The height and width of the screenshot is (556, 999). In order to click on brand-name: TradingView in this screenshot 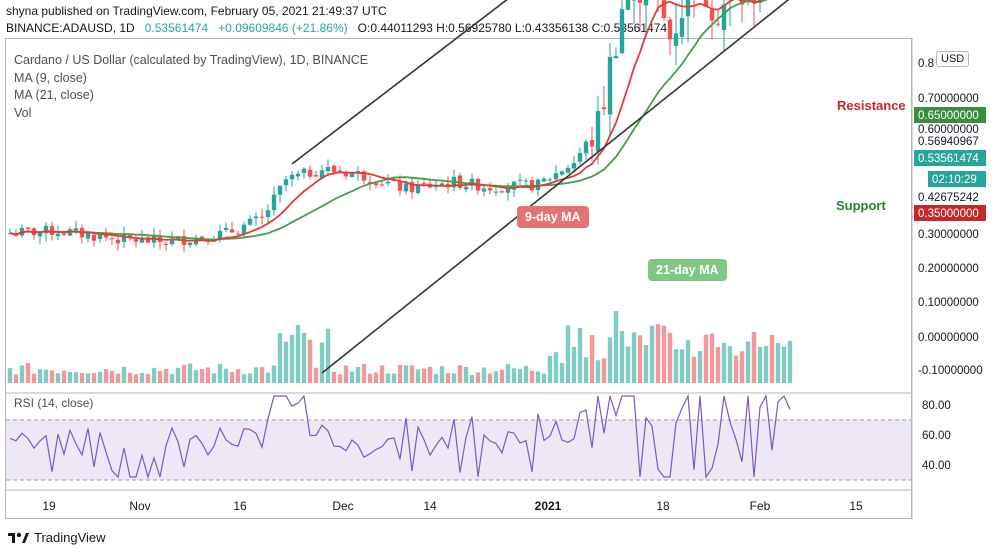, I will do `click(70, 537)`.